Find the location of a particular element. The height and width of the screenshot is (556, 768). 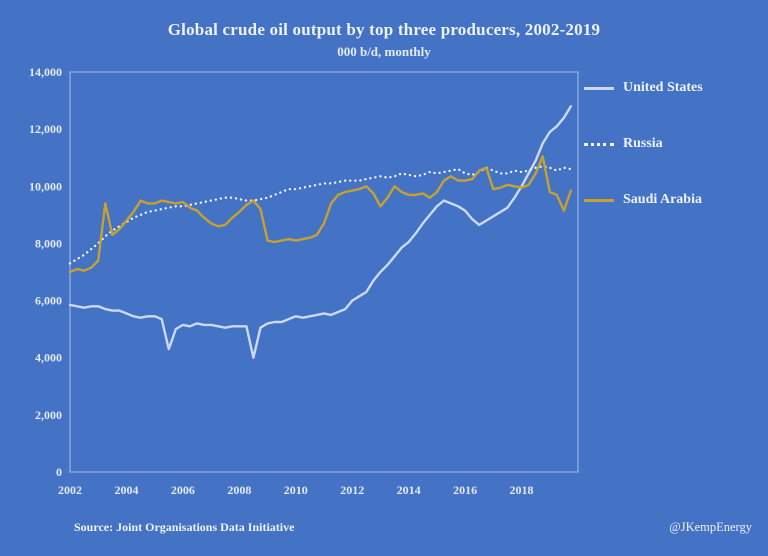

russia-line-swatch-icon is located at coordinates (599, 144).